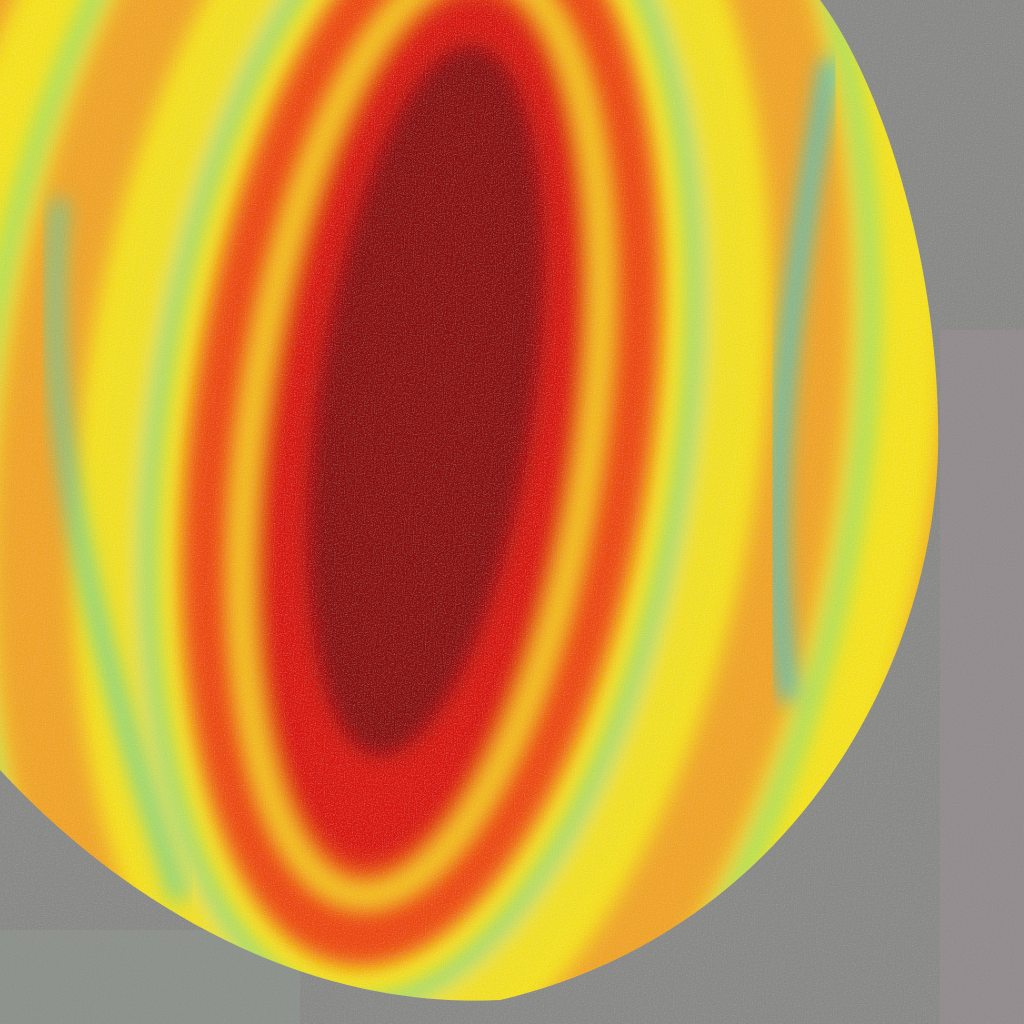 The image size is (1024, 1024). Describe the element at coordinates (982, 677) in the screenshot. I see `stripe-area` at that location.